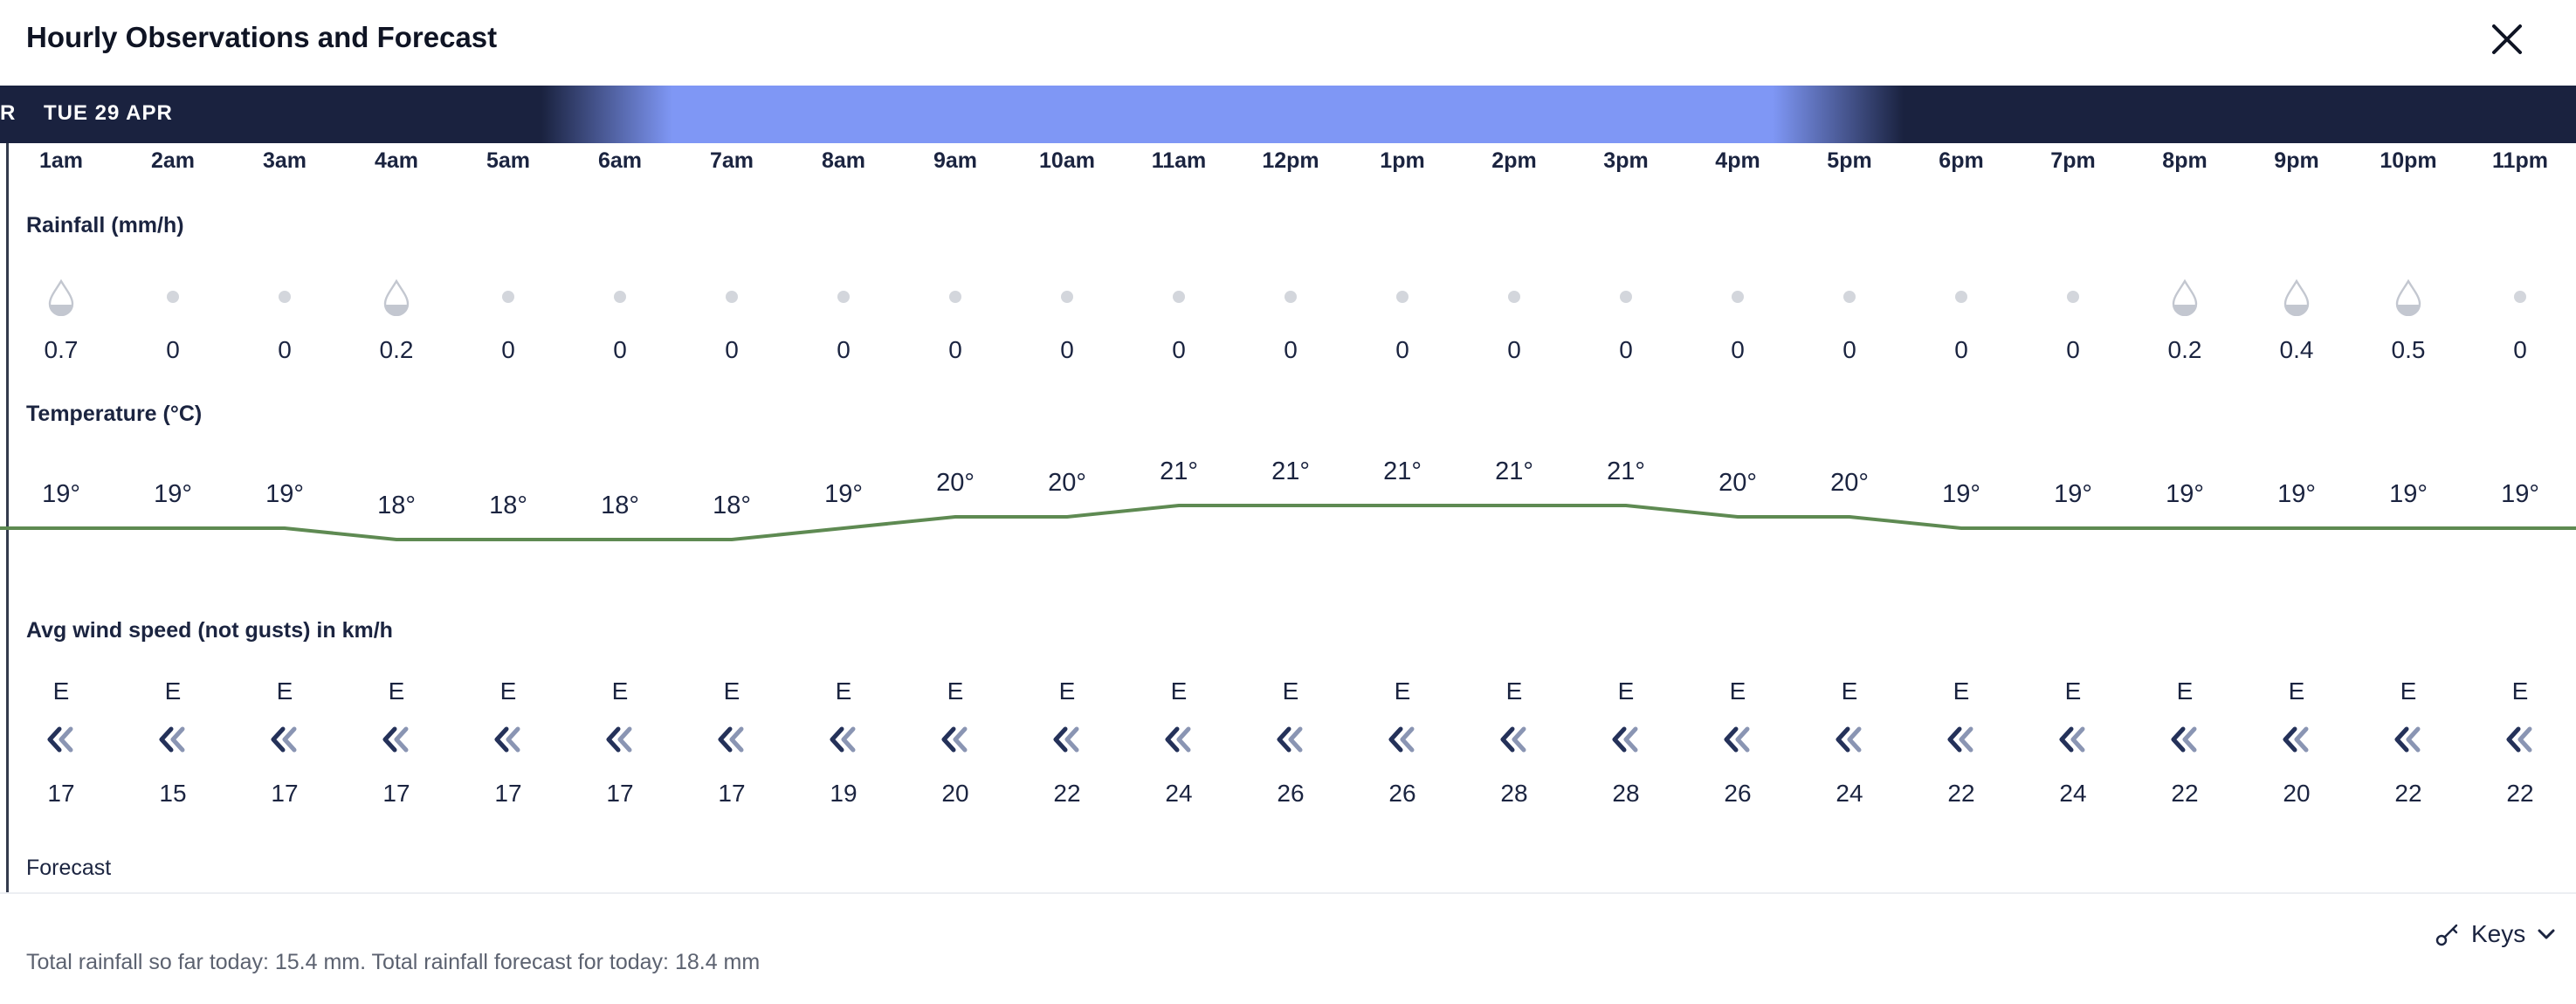  Describe the element at coordinates (508, 161) in the screenshot. I see `hour-label: 5am` at that location.